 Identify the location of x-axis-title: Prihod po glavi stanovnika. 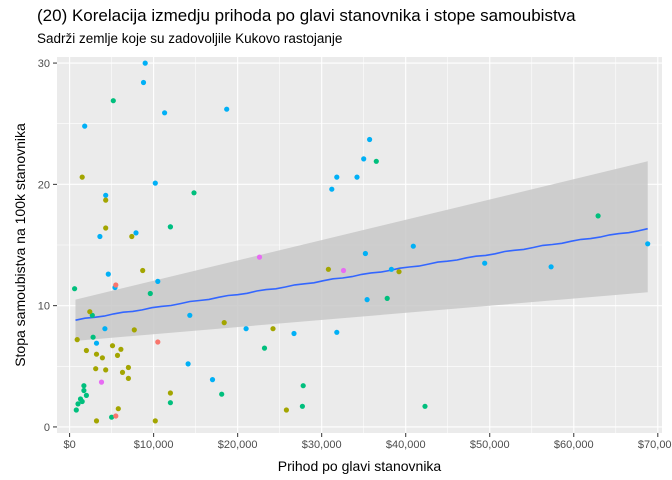
(360, 466).